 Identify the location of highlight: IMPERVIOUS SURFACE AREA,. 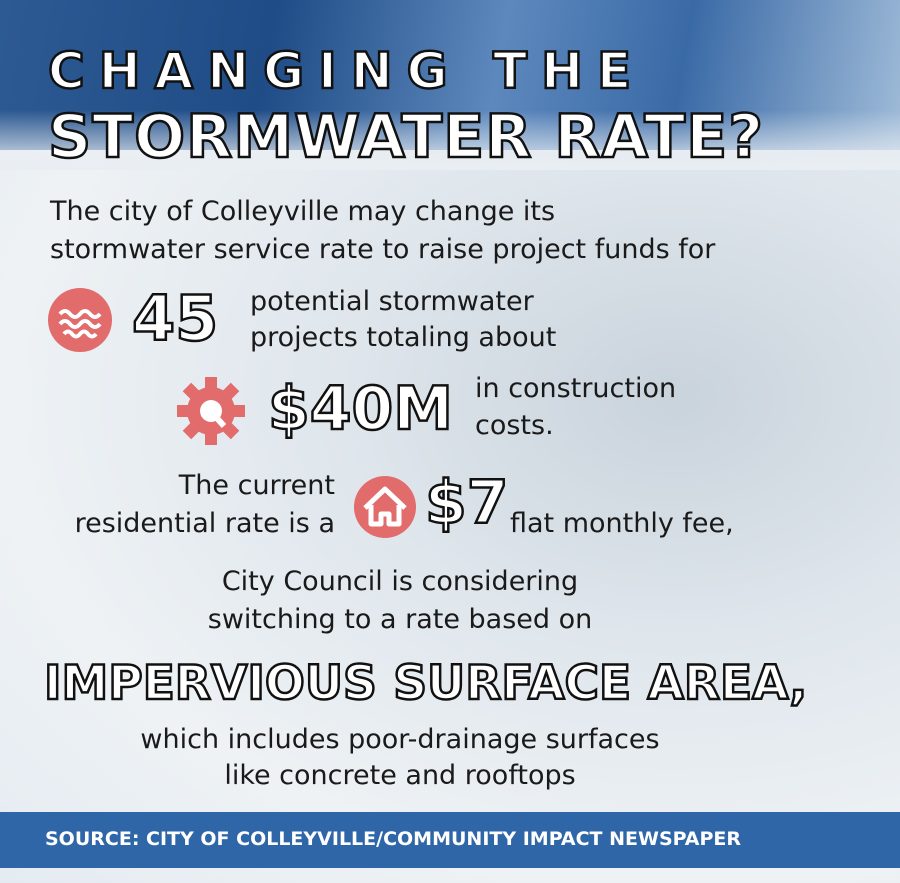
(426, 684).